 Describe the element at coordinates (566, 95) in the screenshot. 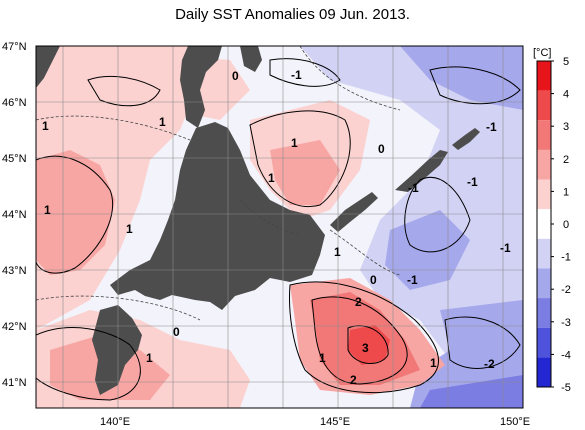

I see `colorbar-tick-label: 4` at that location.